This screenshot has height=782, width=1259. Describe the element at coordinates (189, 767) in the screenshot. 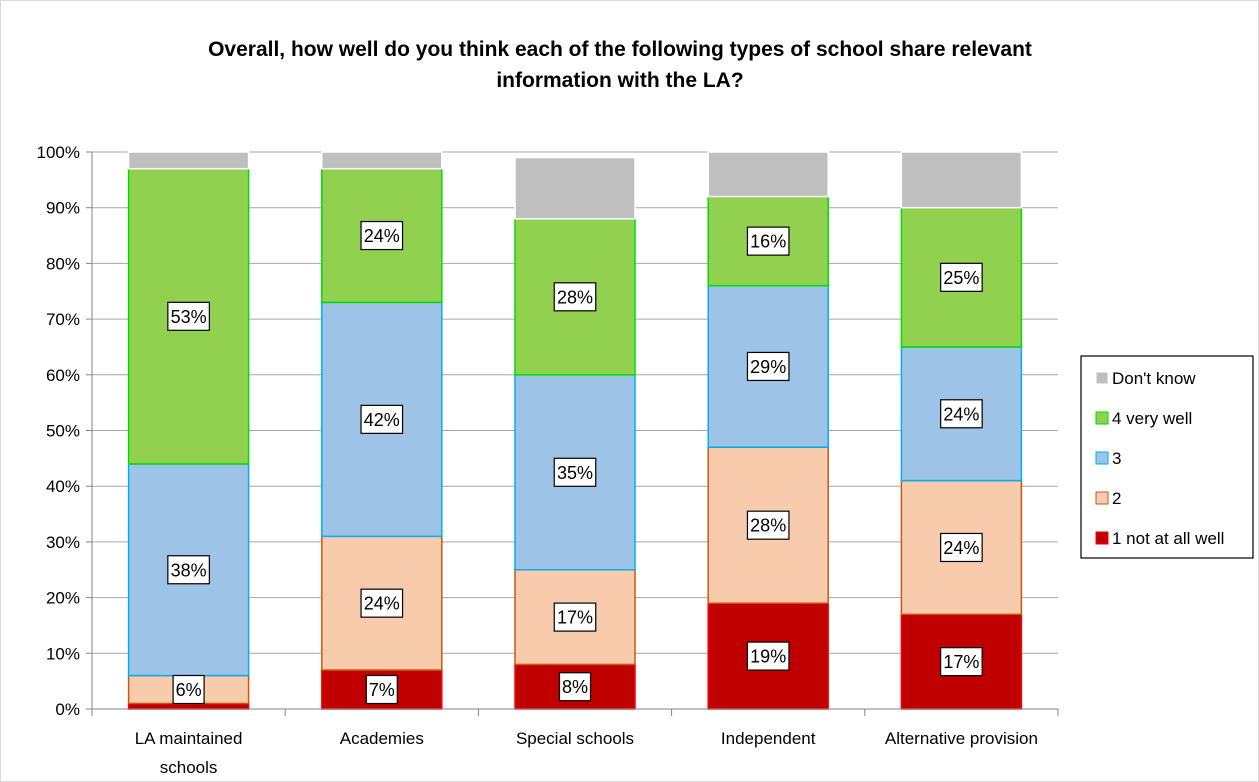

I see `x-category-label: schools` at that location.